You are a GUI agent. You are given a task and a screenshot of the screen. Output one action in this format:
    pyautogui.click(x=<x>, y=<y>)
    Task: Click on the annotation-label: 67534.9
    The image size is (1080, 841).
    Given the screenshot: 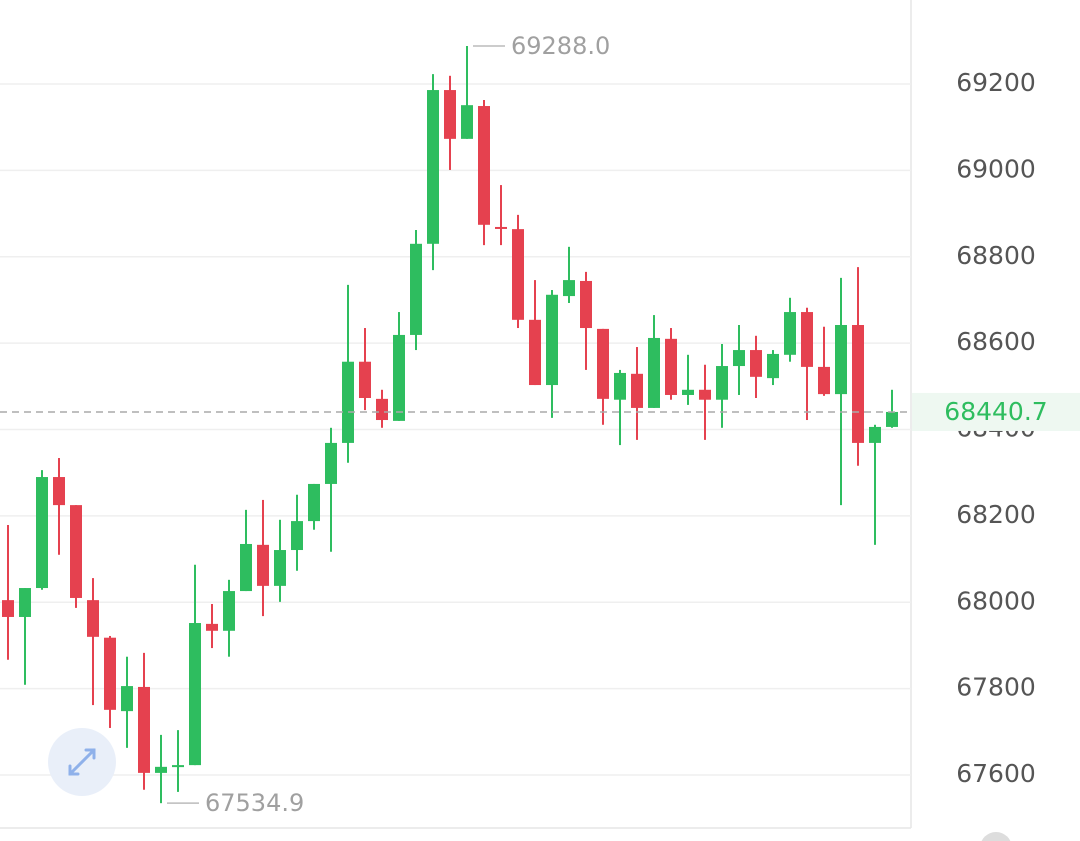 What is the action you would take?
    pyautogui.click(x=254, y=803)
    